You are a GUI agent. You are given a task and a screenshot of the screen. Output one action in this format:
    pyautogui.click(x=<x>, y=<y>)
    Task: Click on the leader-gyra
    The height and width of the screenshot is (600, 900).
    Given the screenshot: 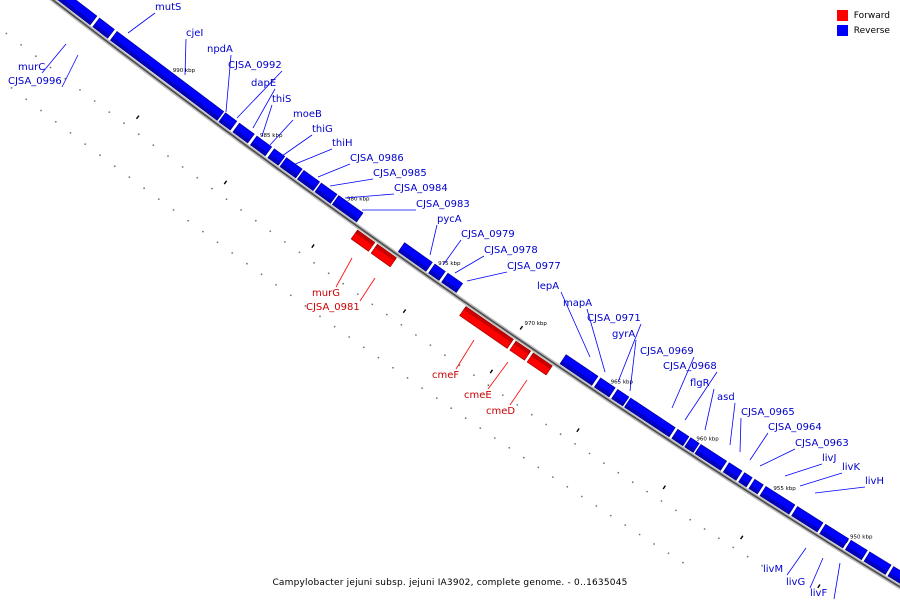 What is the action you would take?
    pyautogui.click(x=633, y=365)
    